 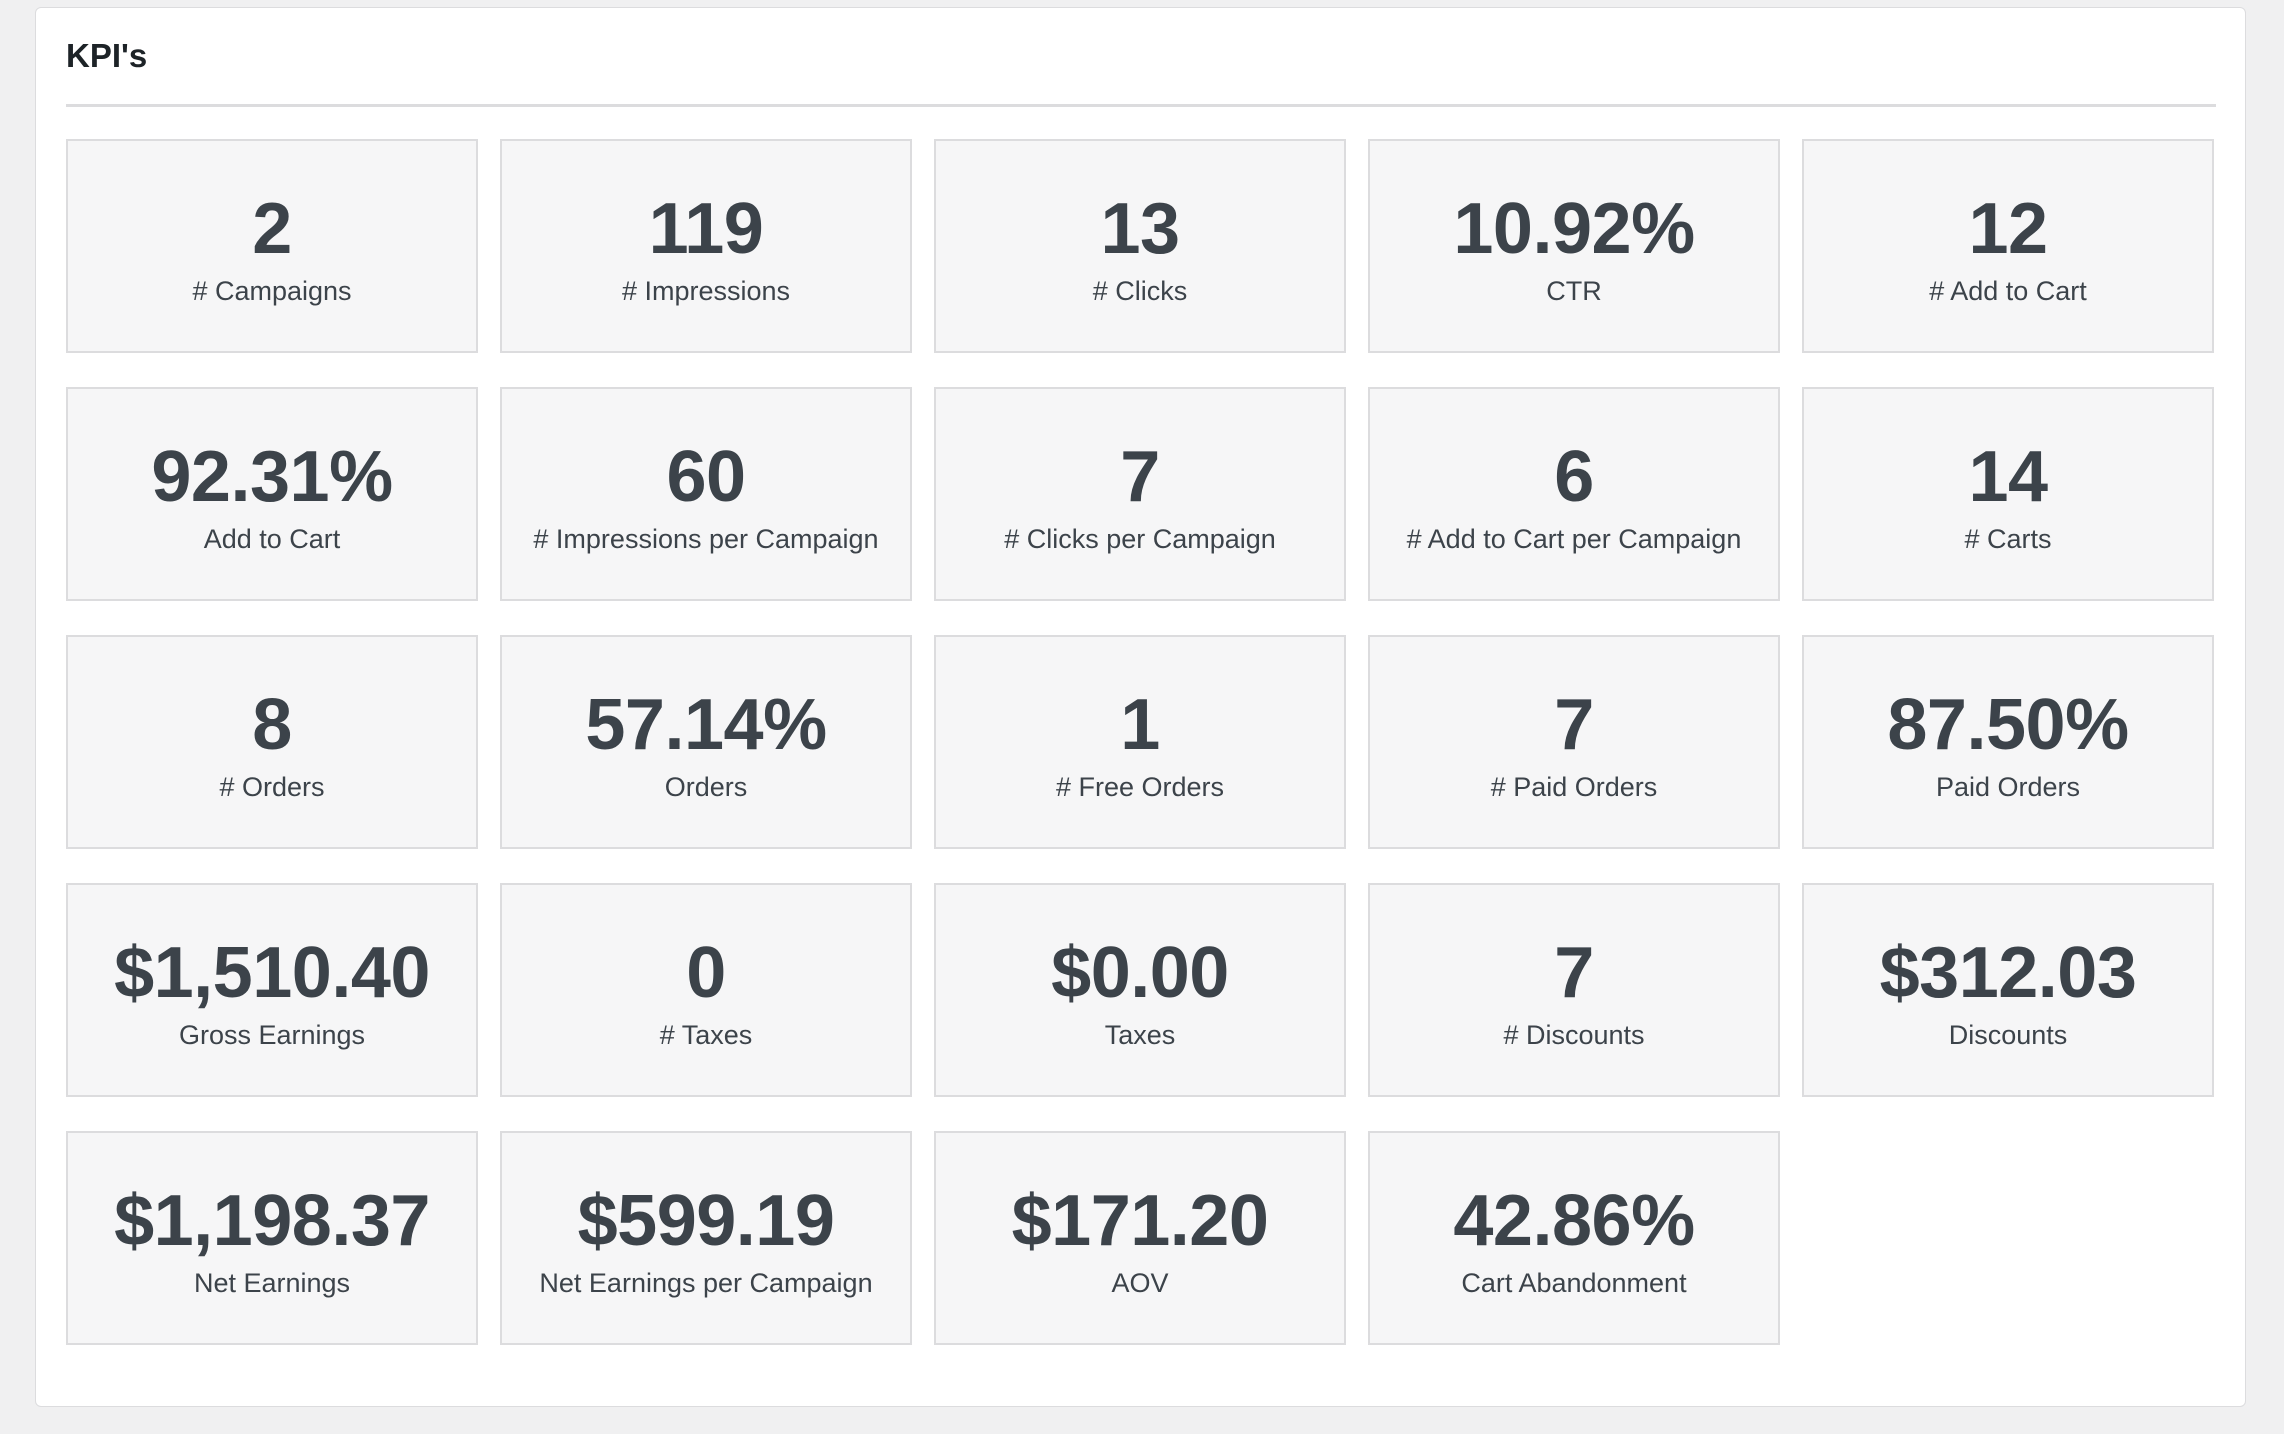 I want to click on kpi-label: # Add to Cart per Campaign, so click(x=1574, y=539).